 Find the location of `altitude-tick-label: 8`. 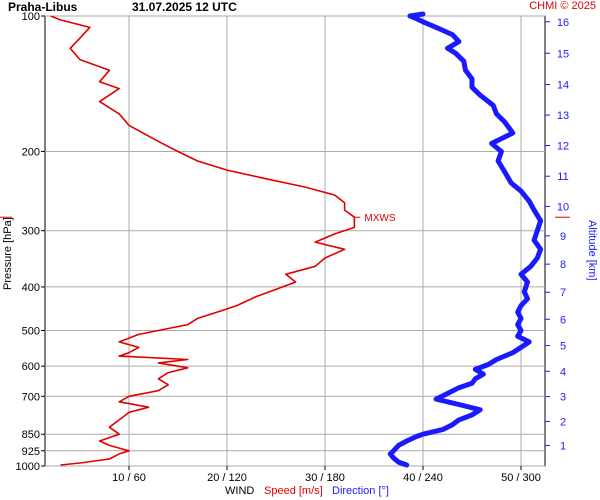

altitude-tick-label: 8 is located at coordinates (563, 265).